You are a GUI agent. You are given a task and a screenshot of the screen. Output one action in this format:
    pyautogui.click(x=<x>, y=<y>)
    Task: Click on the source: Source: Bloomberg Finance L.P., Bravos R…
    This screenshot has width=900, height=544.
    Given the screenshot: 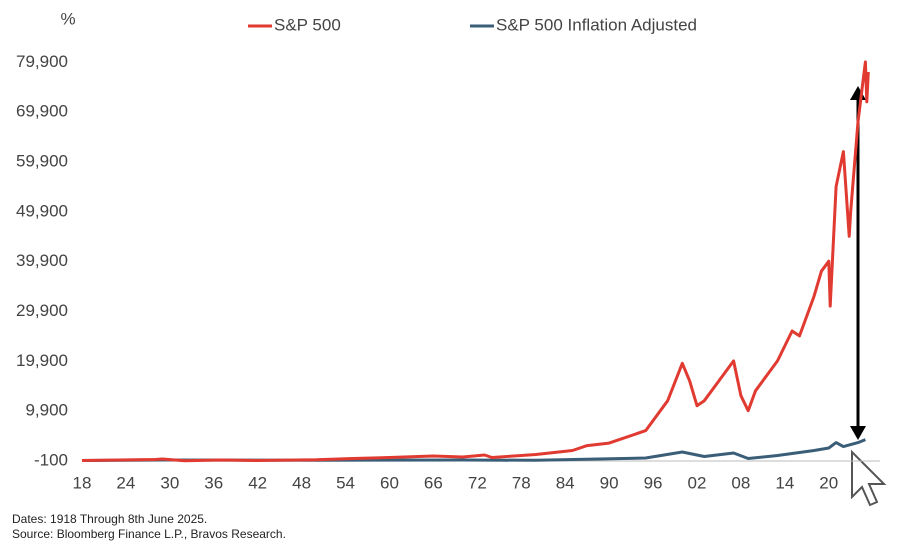 What is the action you would take?
    pyautogui.click(x=149, y=534)
    